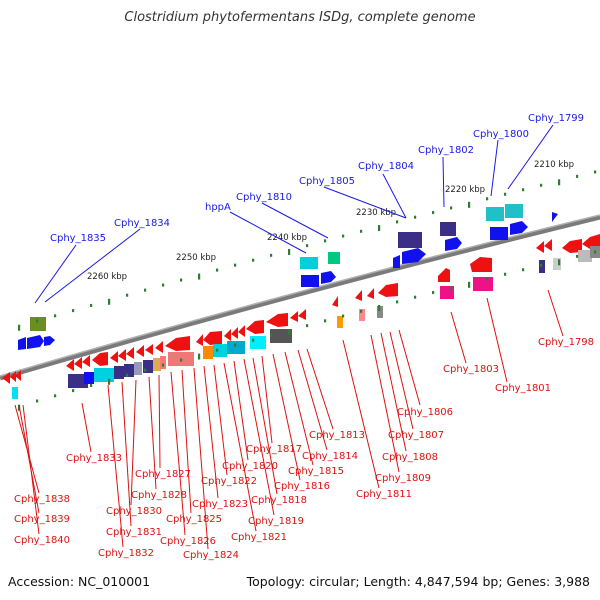  I want to click on scale-label: 2210 kbp, so click(554, 165).